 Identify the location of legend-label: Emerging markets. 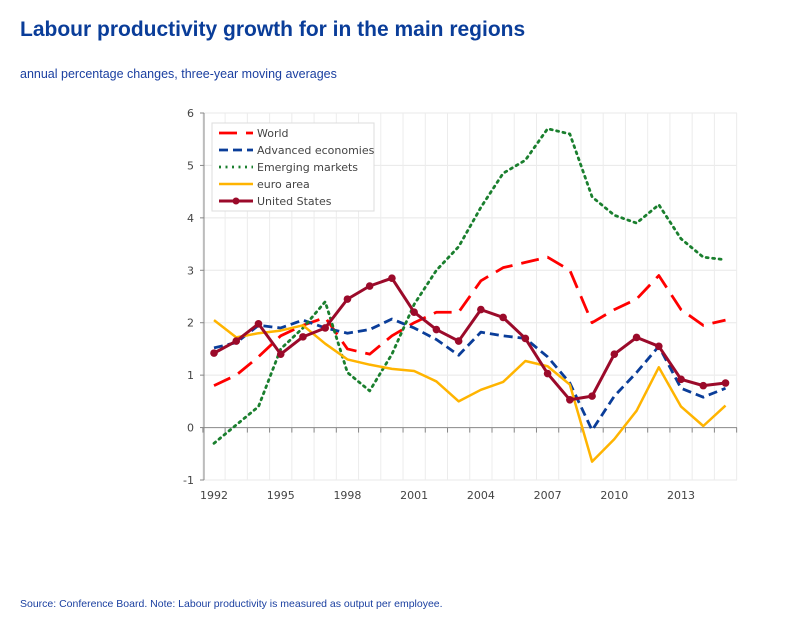
(307, 167).